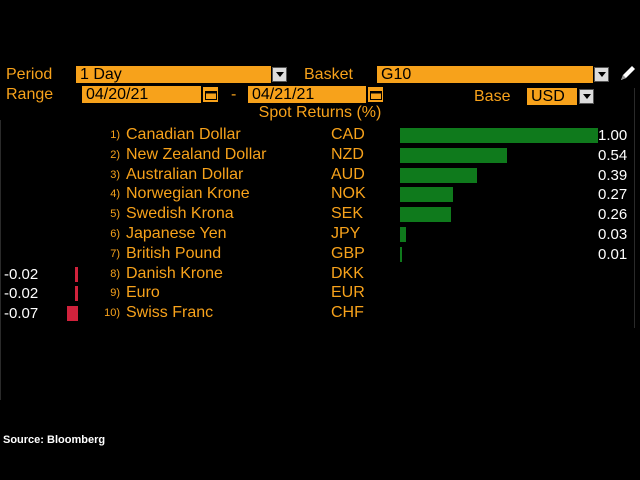 The width and height of the screenshot is (640, 480). Describe the element at coordinates (115, 155) in the screenshot. I see `rank-label: 2)` at that location.